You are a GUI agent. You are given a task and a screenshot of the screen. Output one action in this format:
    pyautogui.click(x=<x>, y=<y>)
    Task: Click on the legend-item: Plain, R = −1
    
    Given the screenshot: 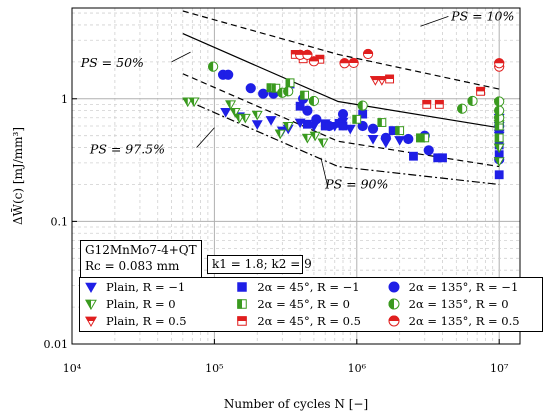 What is the action you would take?
    pyautogui.click(x=159, y=287)
    